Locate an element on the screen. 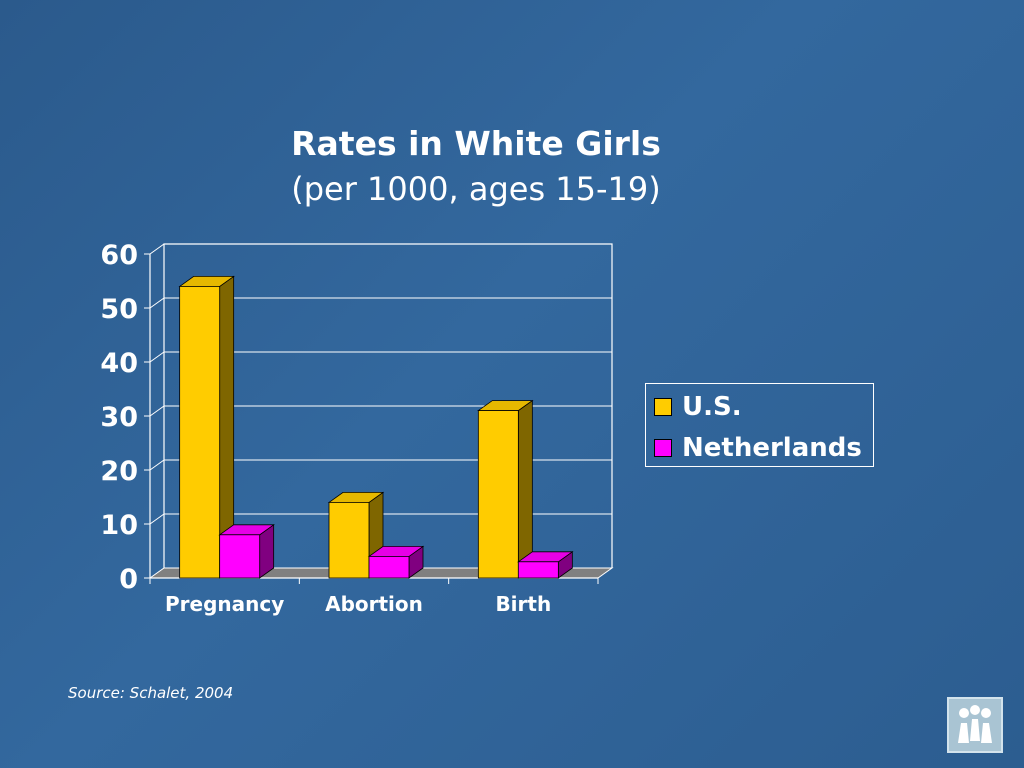  y-tick-label: 10 is located at coordinates (119, 525).